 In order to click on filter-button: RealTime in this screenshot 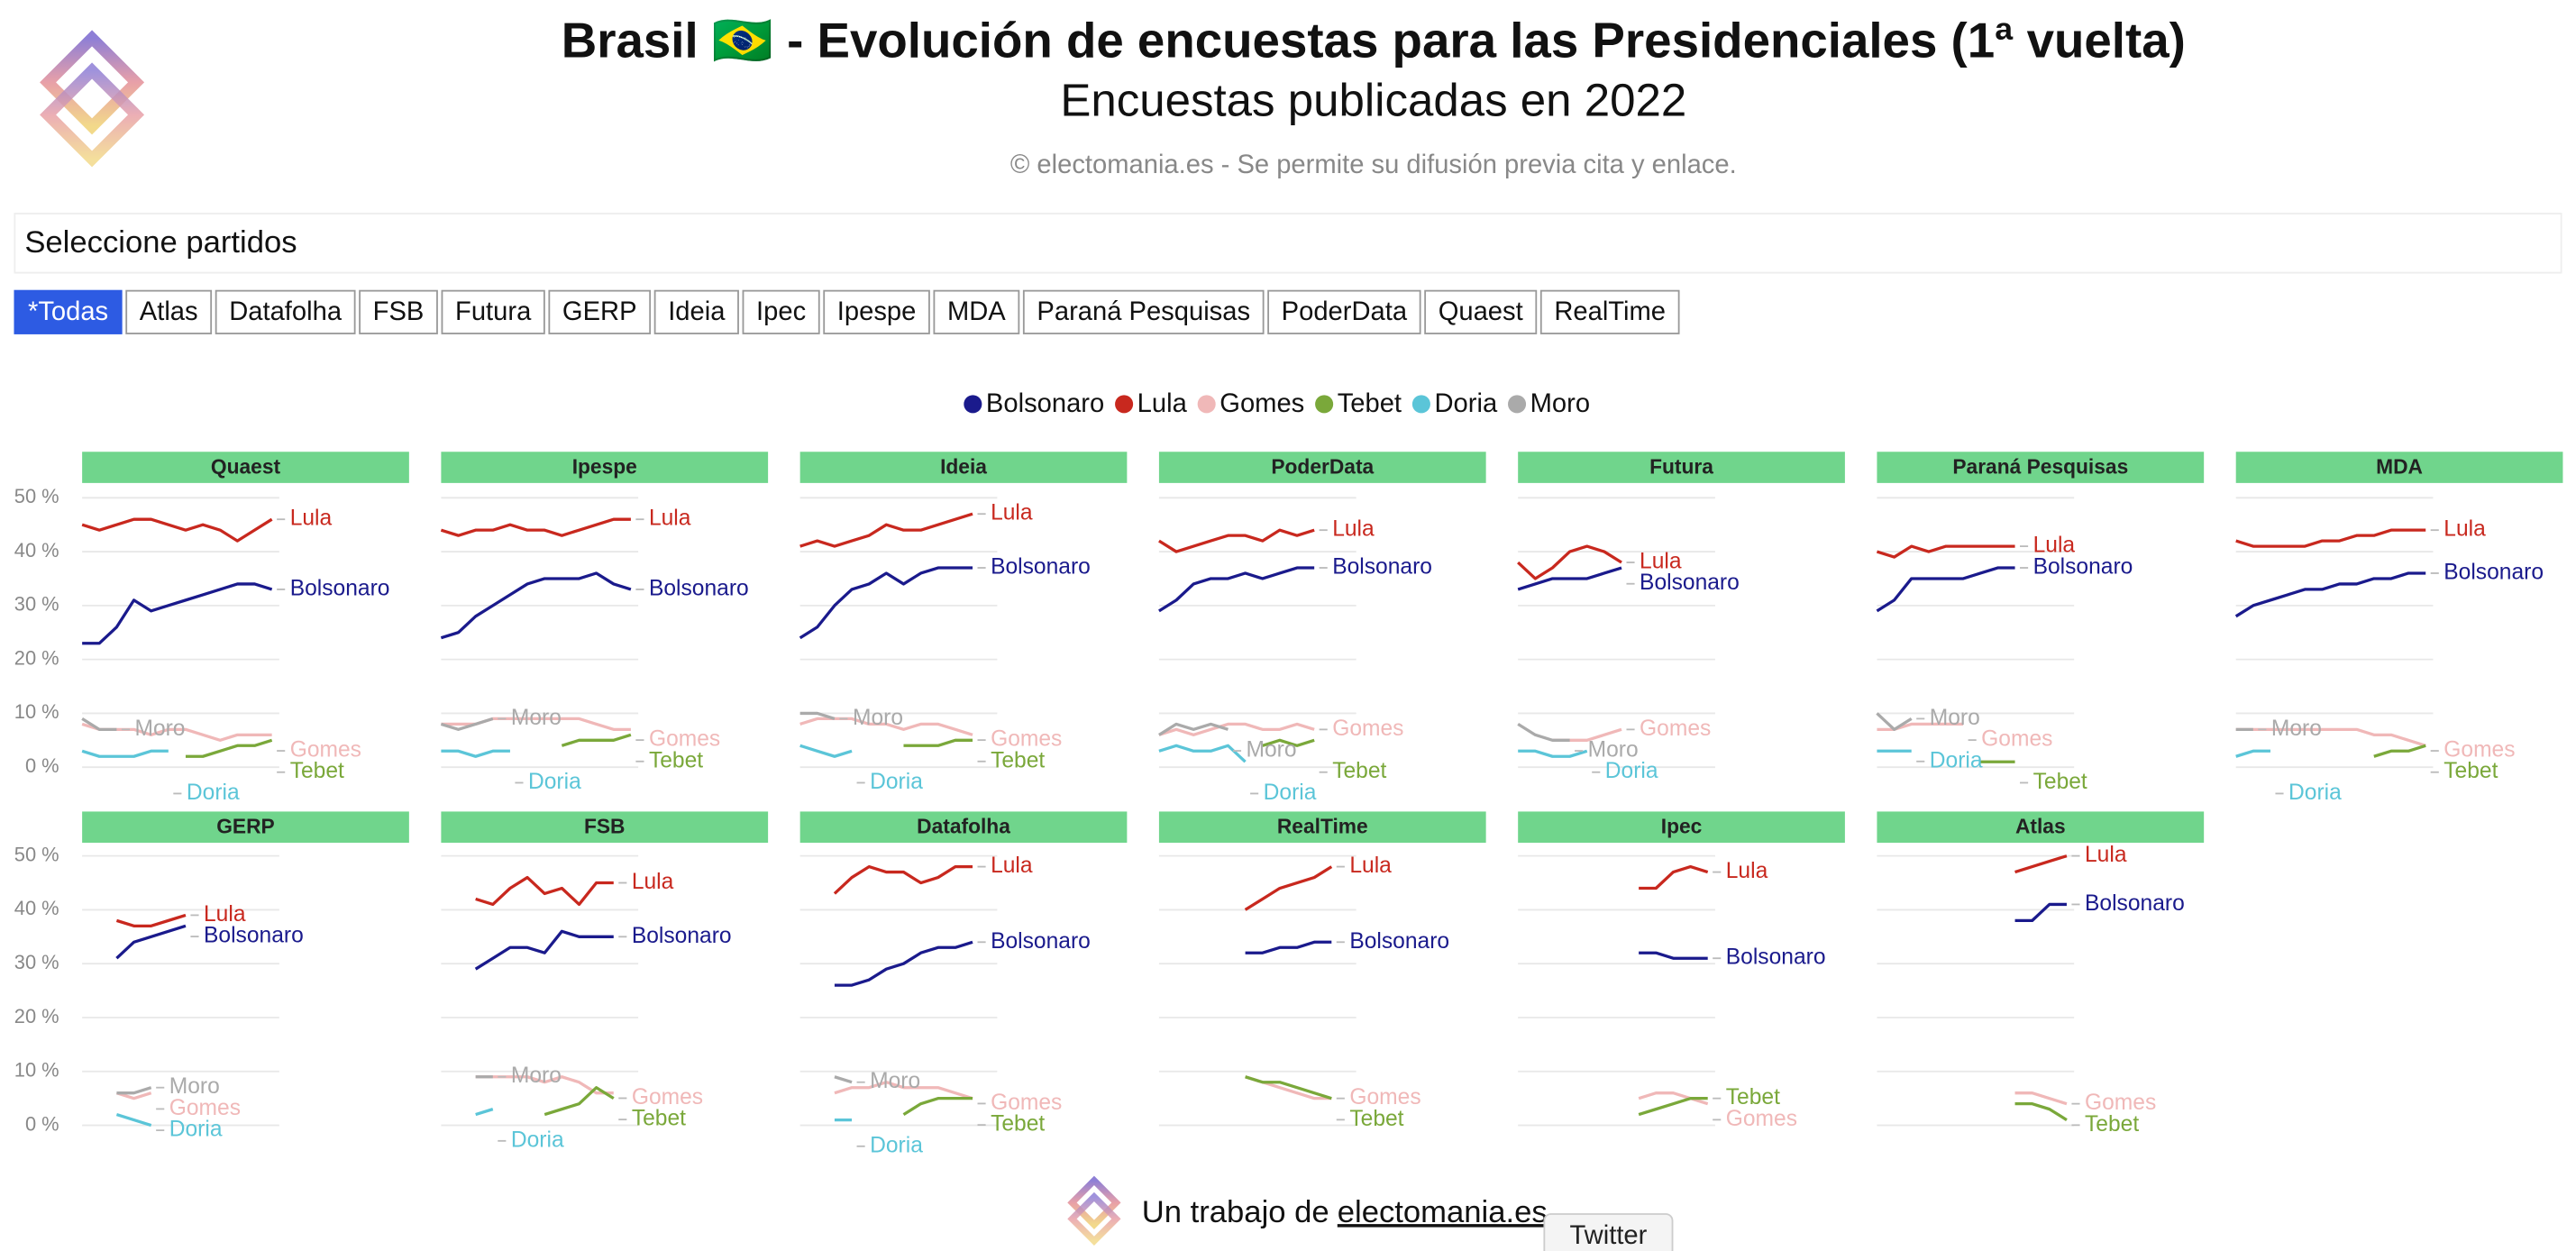, I will do `click(1609, 311)`.